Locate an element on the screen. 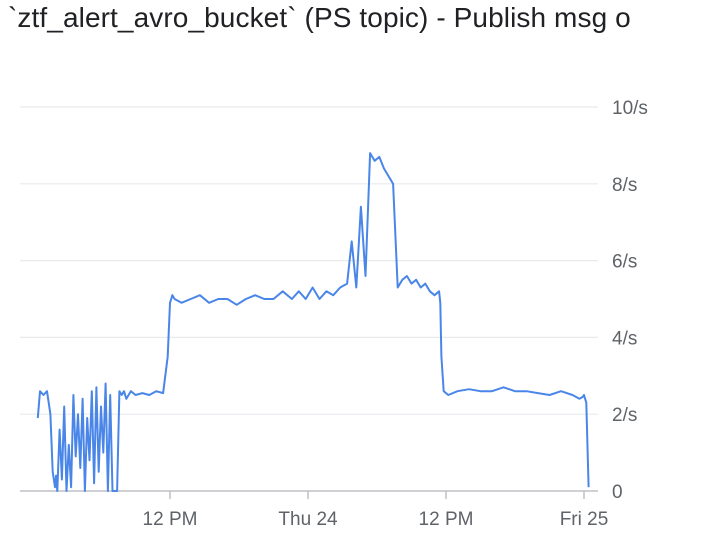 The width and height of the screenshot is (718, 552). x-axis: 12 PM Thu 24 12 PM Fri 25 is located at coordinates (314, 510).